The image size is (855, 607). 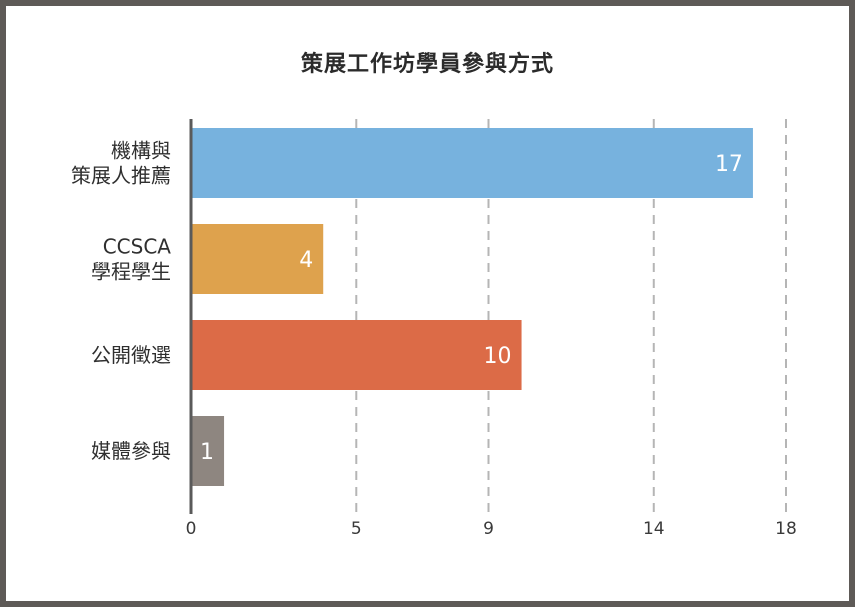 What do you see at coordinates (498, 356) in the screenshot?
I see `data-label-2: 10` at bounding box center [498, 356].